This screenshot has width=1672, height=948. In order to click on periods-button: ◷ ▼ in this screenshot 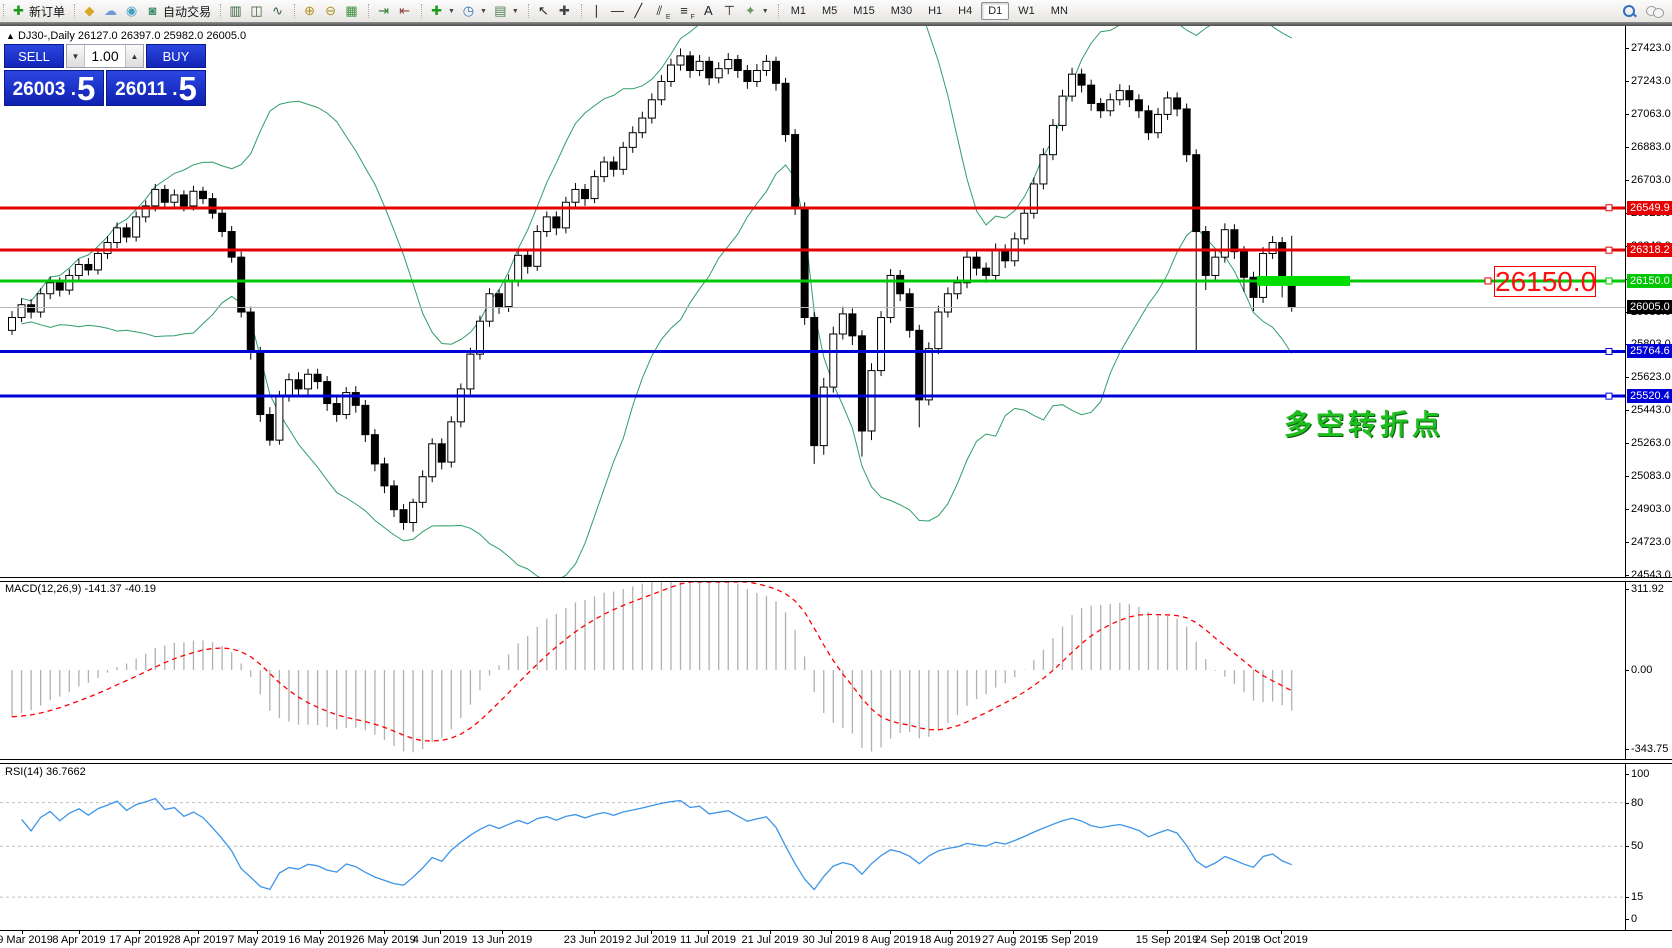, I will do `click(474, 11)`.